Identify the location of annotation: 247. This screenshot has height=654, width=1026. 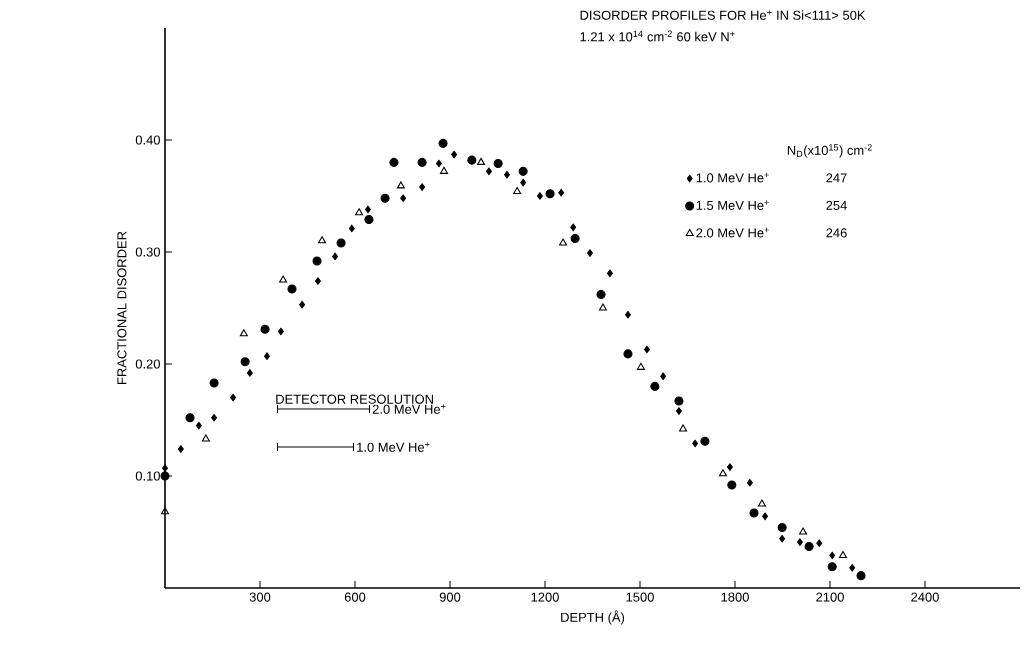
(836, 178).